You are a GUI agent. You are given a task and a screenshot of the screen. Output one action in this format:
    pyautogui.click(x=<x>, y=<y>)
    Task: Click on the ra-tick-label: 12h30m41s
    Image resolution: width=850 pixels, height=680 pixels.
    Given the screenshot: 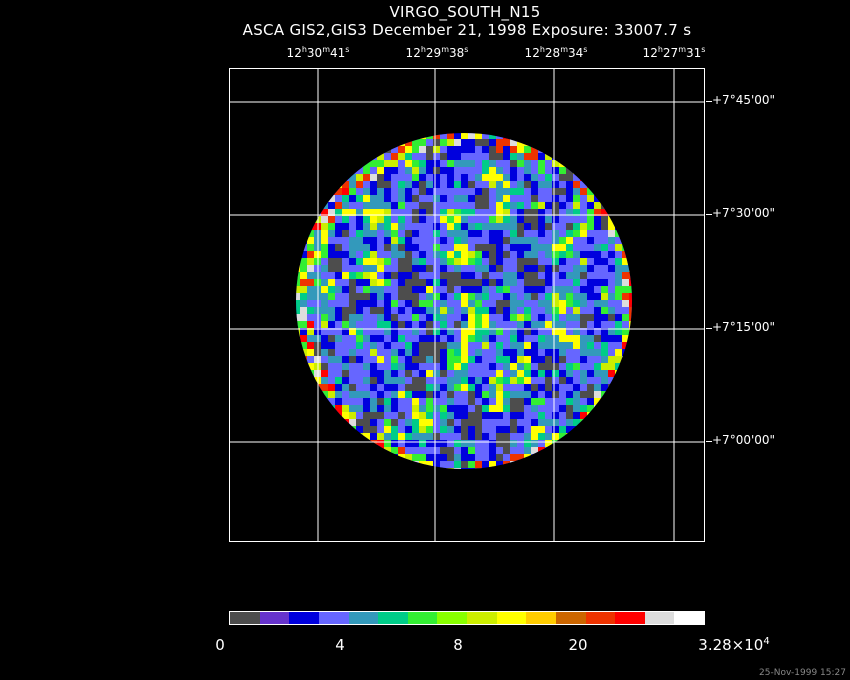 What is the action you would take?
    pyautogui.click(x=318, y=52)
    